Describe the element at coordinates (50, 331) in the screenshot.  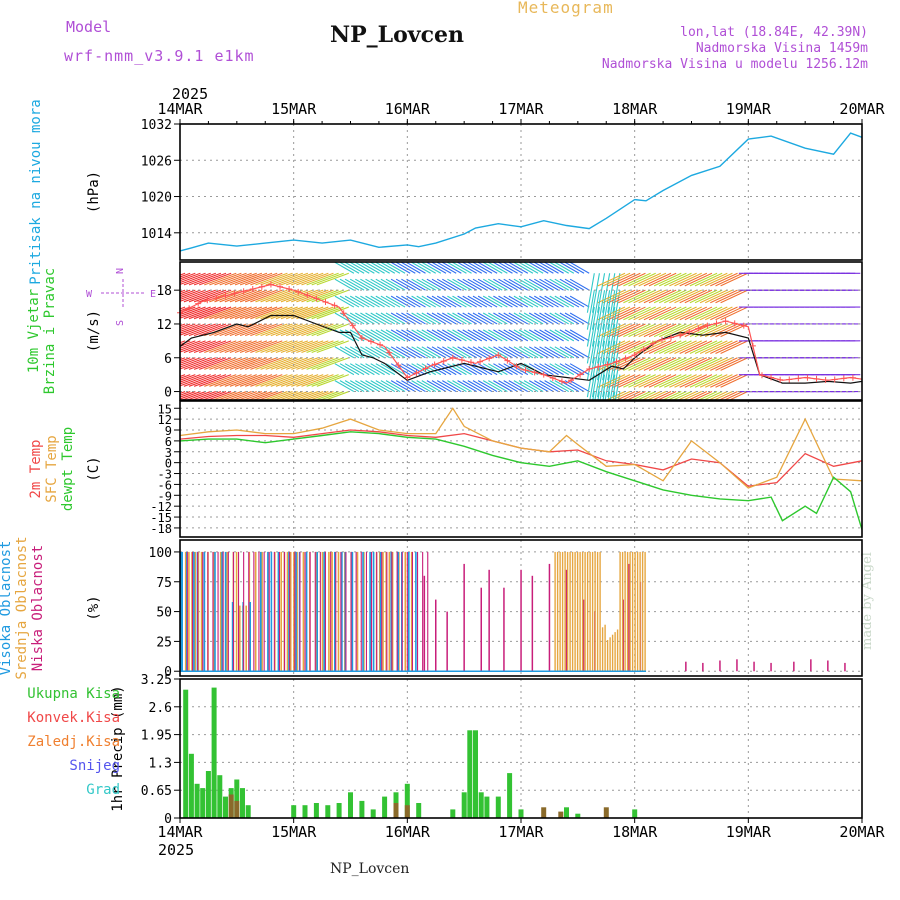
I see `y-axis-label: Brzina i Pravac` at that location.